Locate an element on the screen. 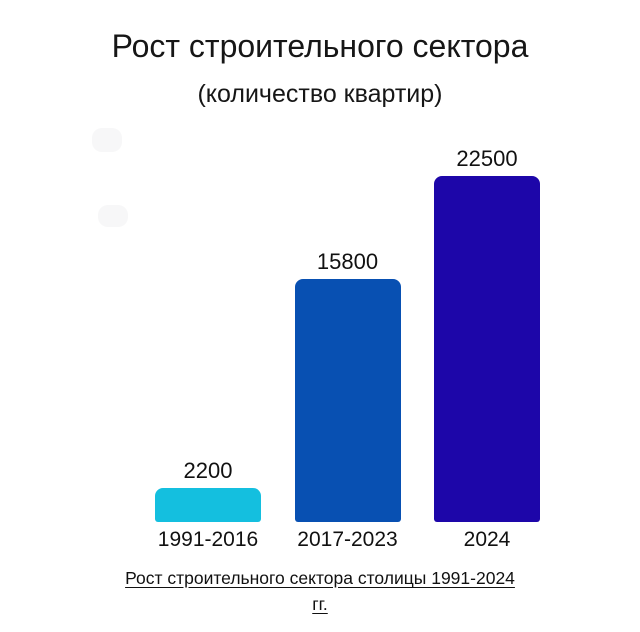 Image resolution: width=640 pixels, height=632 pixels. bar-value-label: 2200 is located at coordinates (208, 470).